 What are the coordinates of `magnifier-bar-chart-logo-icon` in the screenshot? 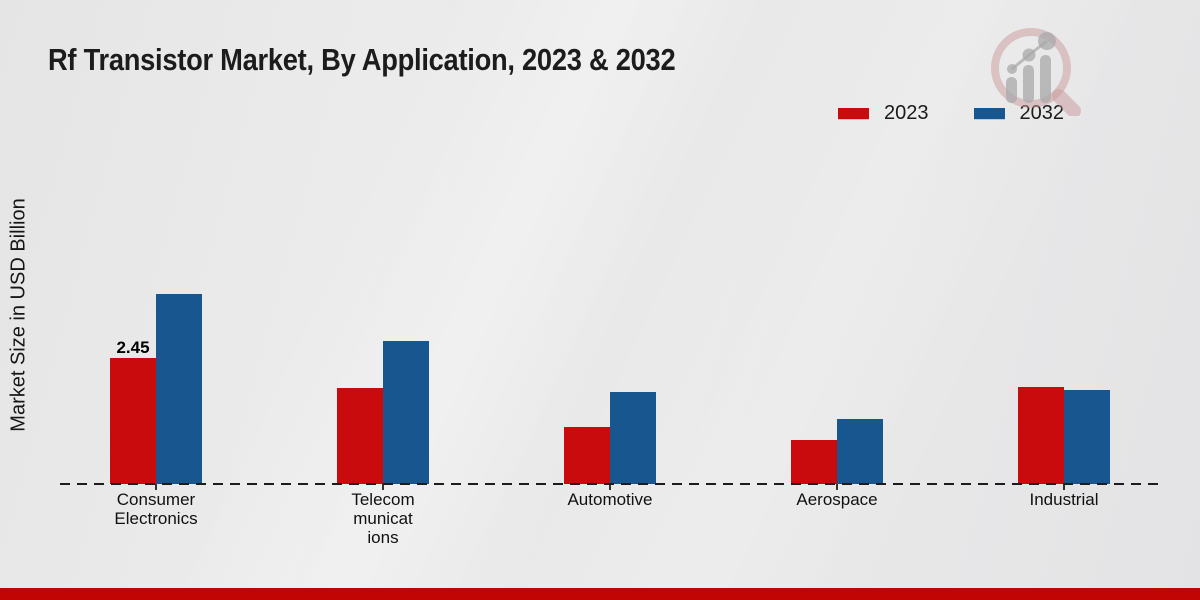 It's located at (1036, 72).